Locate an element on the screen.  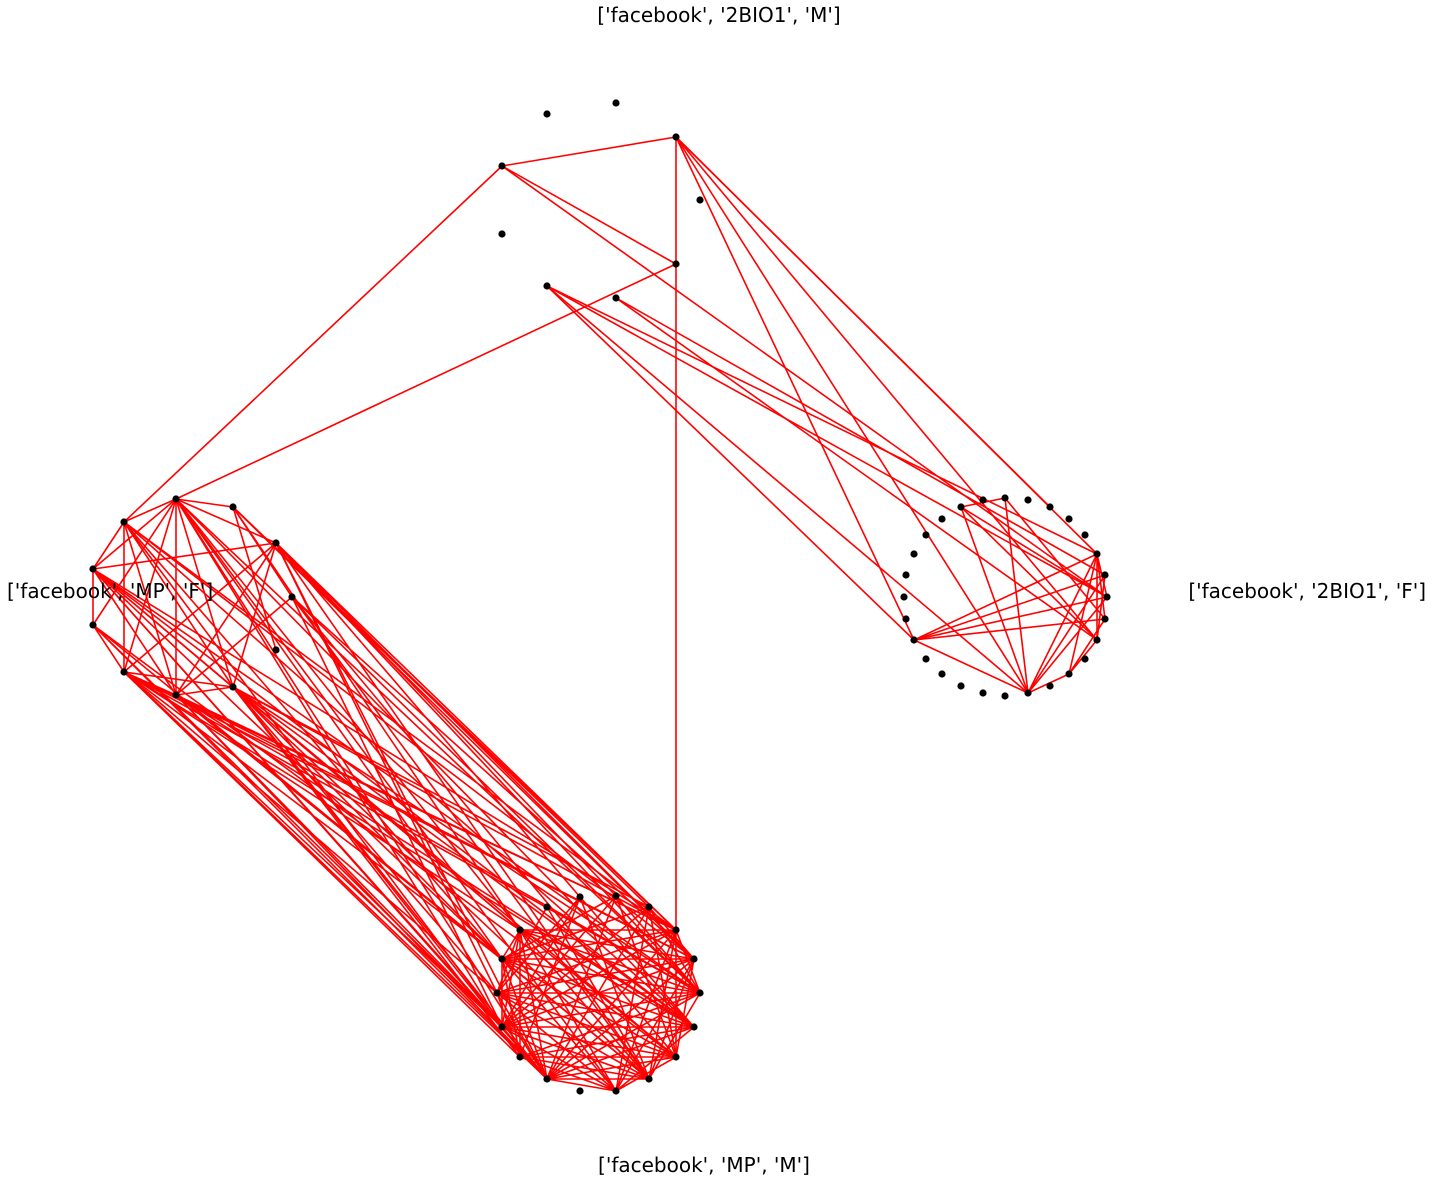
edge-L6-L8 is located at coordinates (108, 648).